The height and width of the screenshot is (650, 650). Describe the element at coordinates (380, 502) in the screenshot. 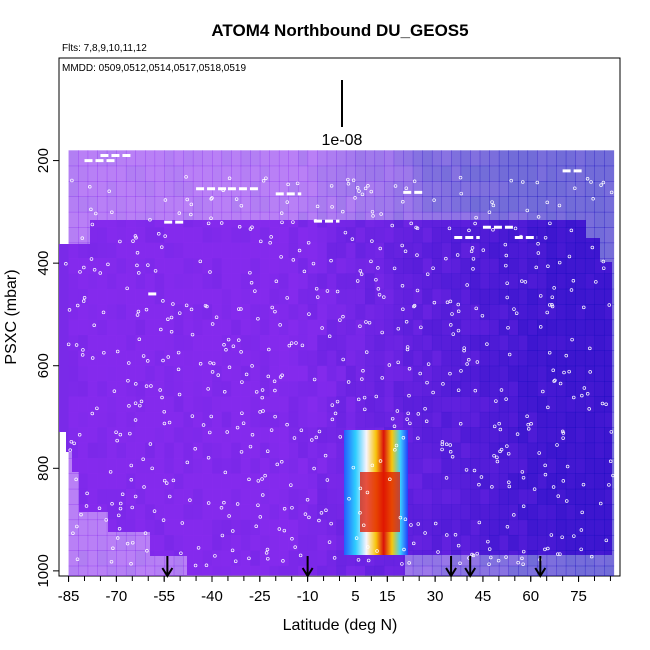

I see `dust-plume-core` at that location.